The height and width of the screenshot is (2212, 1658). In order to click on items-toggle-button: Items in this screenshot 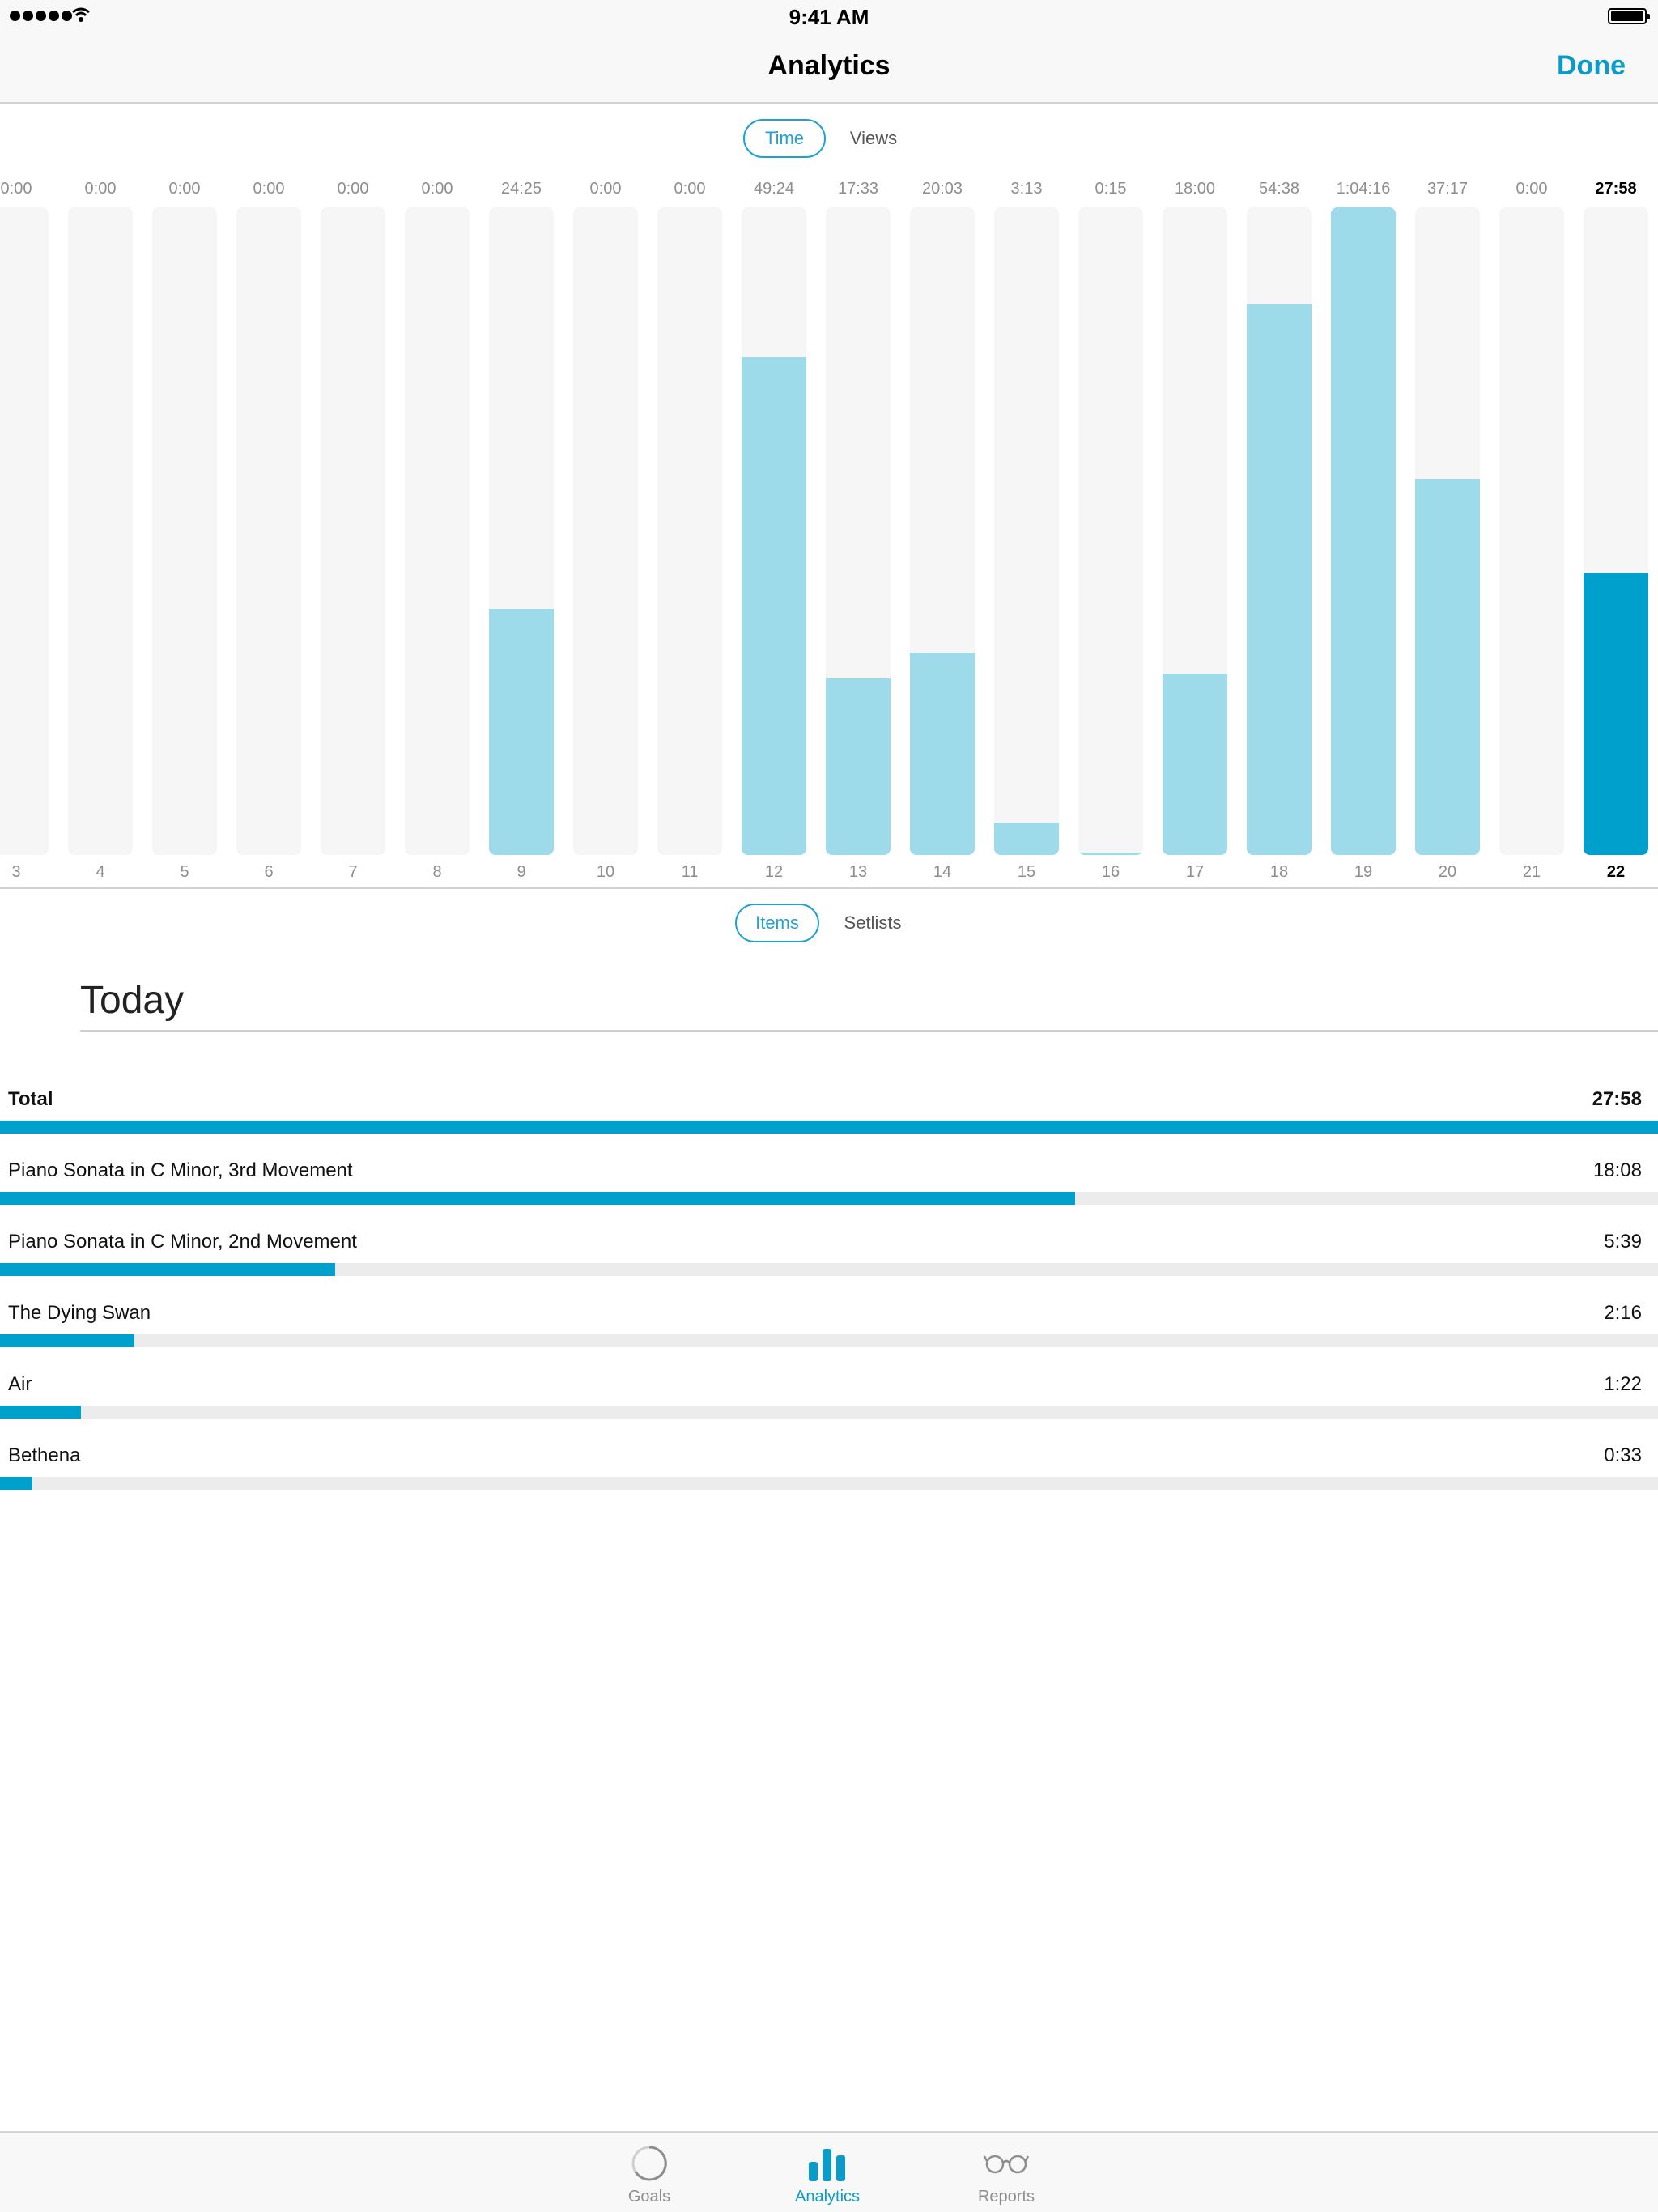, I will do `click(777, 923)`.